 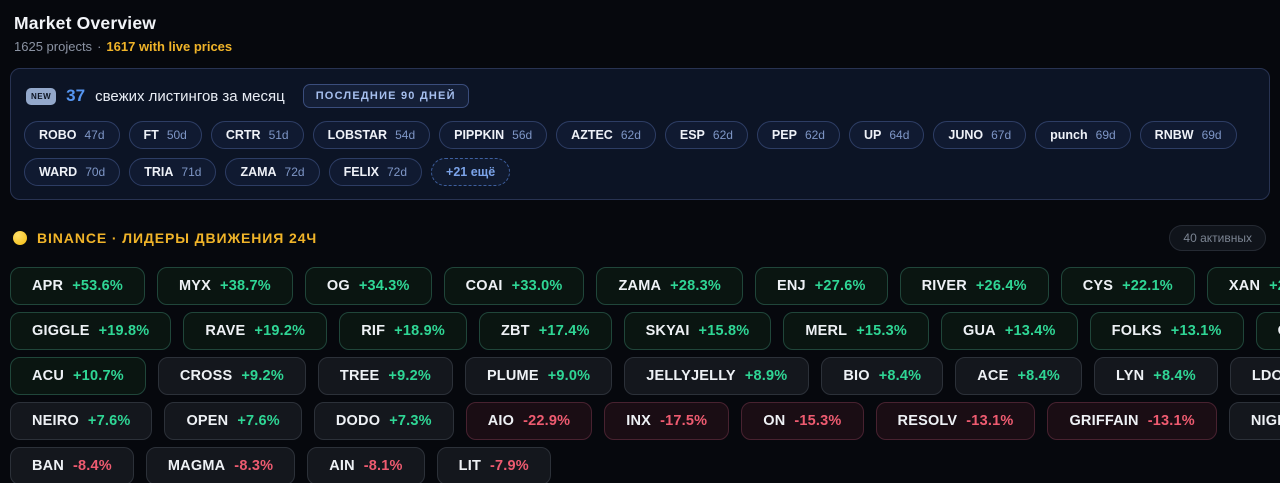 I want to click on mover-chip: JELLYJELLY +8.9%, so click(x=717, y=376).